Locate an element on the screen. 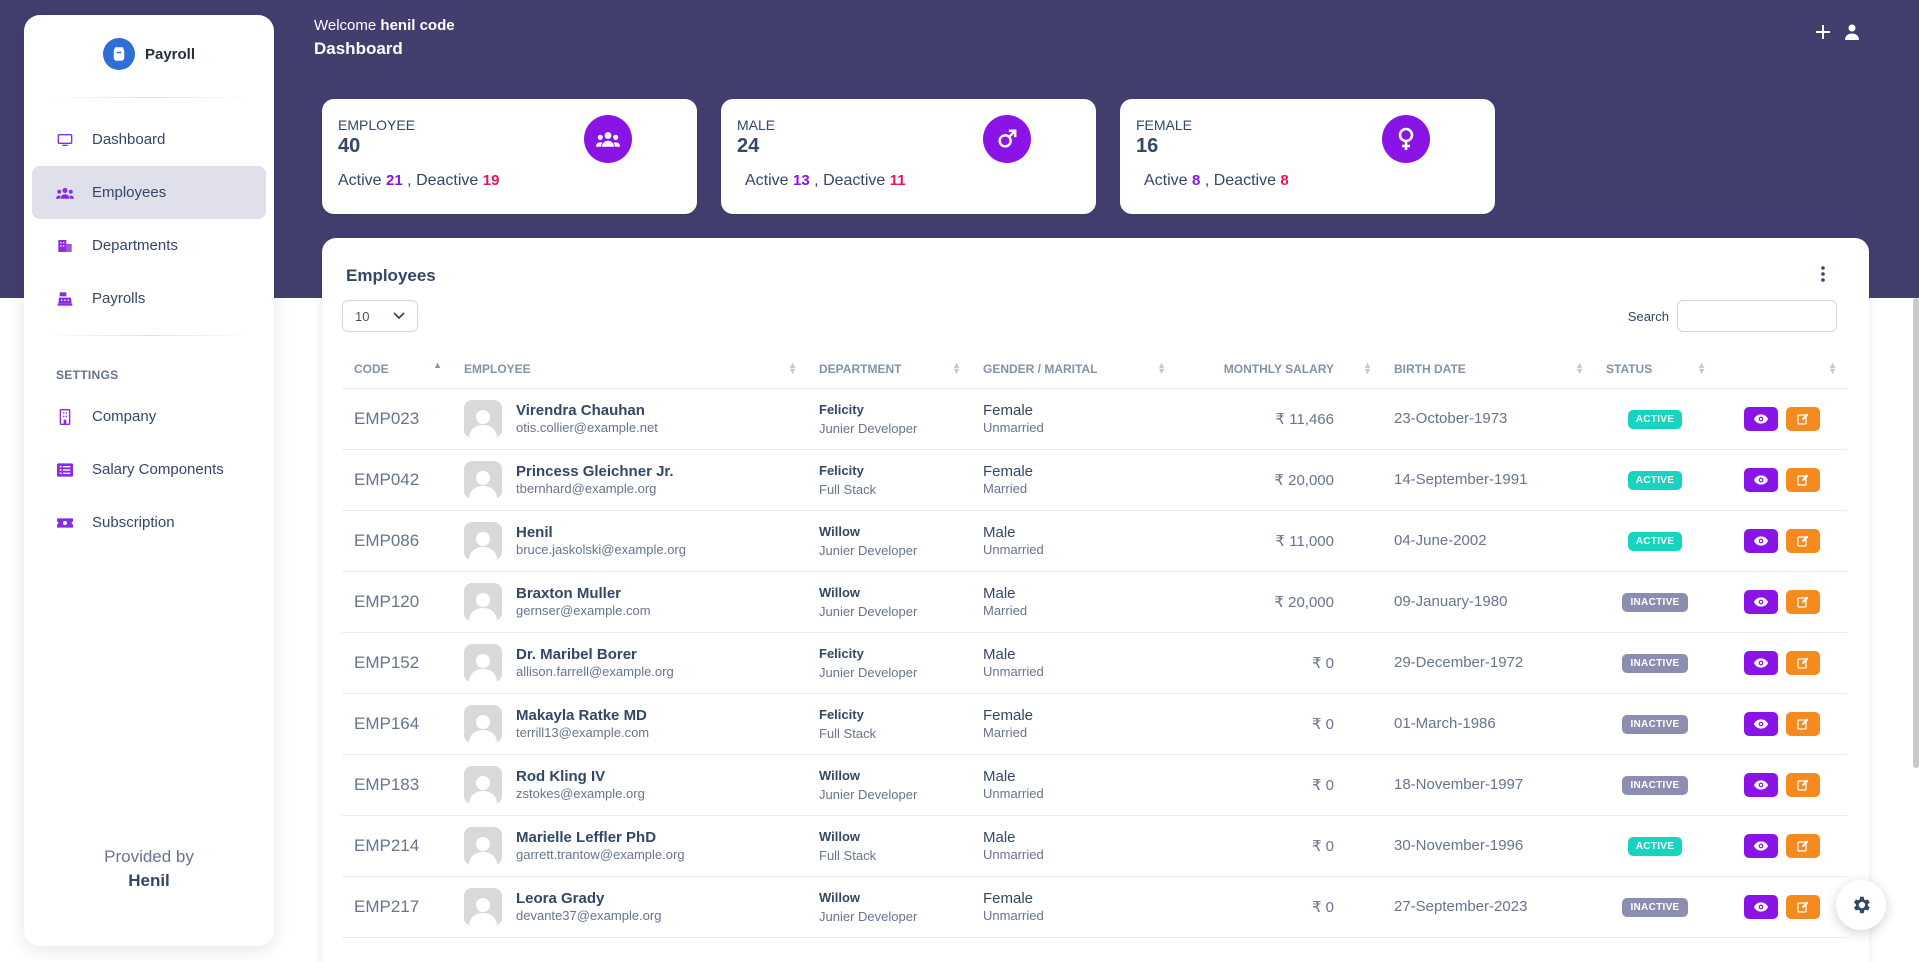 The width and height of the screenshot is (1919, 962). stat-value: 24 is located at coordinates (748, 146).